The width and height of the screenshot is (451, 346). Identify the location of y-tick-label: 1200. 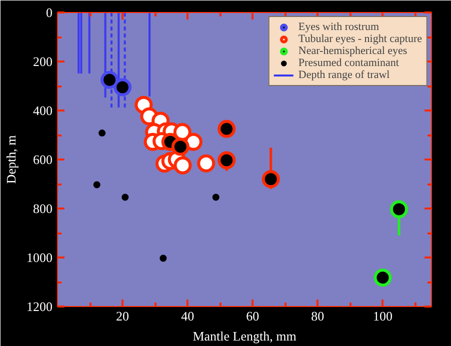
(39, 306).